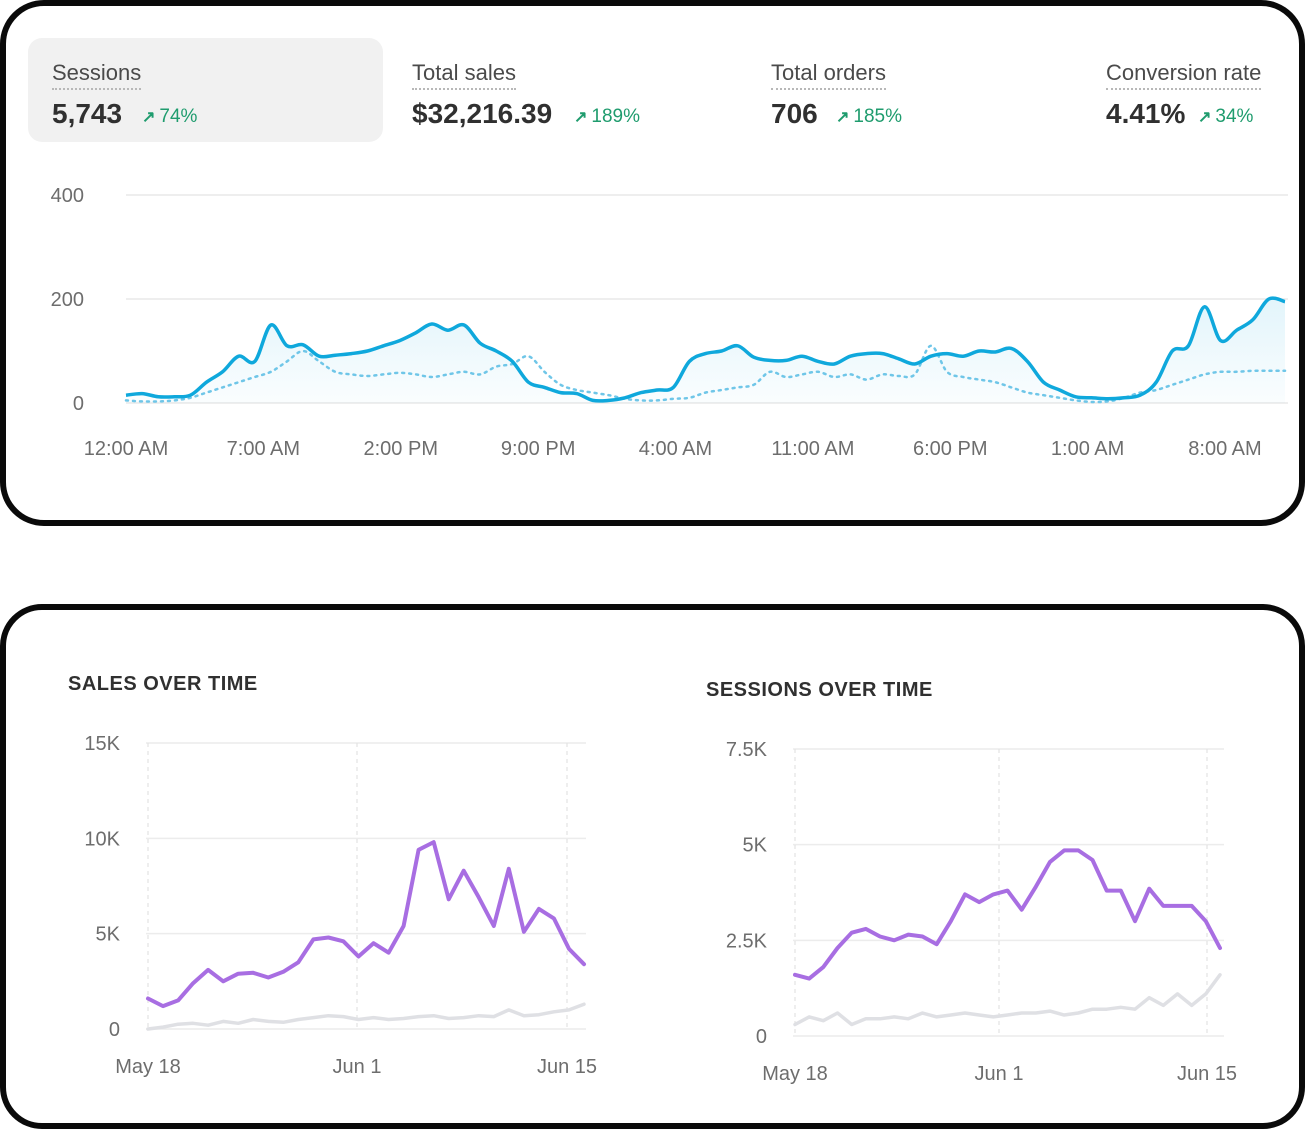  What do you see at coordinates (812, 449) in the screenshot?
I see `x-tick-label: 11:00 AM` at bounding box center [812, 449].